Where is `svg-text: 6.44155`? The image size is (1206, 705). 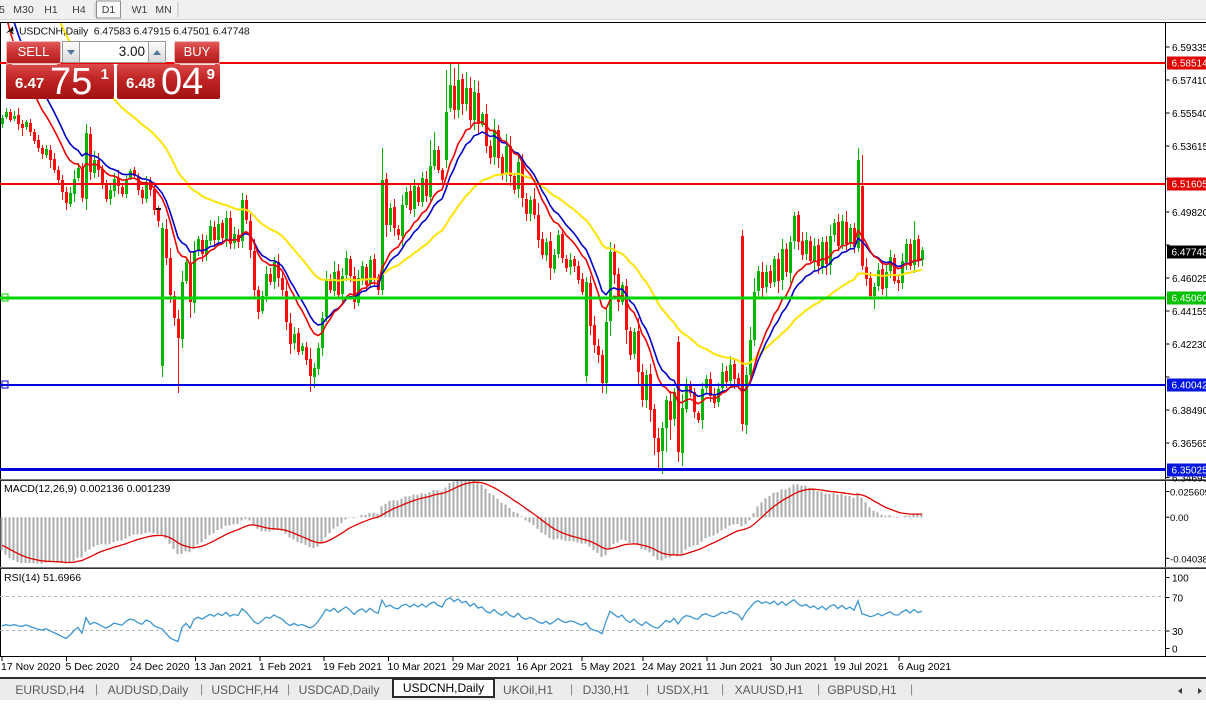
svg-text: 6.44155 is located at coordinates (1189, 312).